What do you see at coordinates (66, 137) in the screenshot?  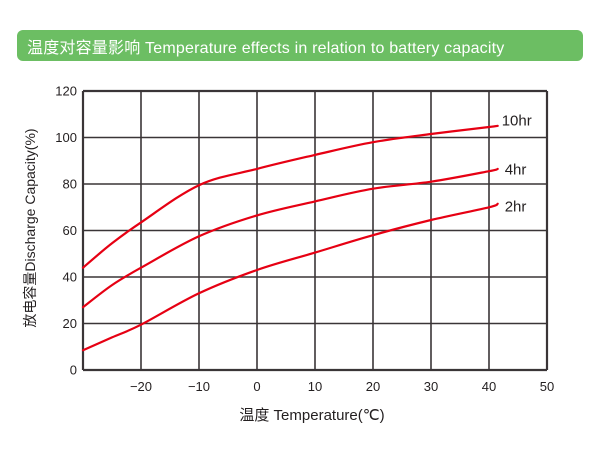 I see `y-tick-label: 100` at bounding box center [66, 137].